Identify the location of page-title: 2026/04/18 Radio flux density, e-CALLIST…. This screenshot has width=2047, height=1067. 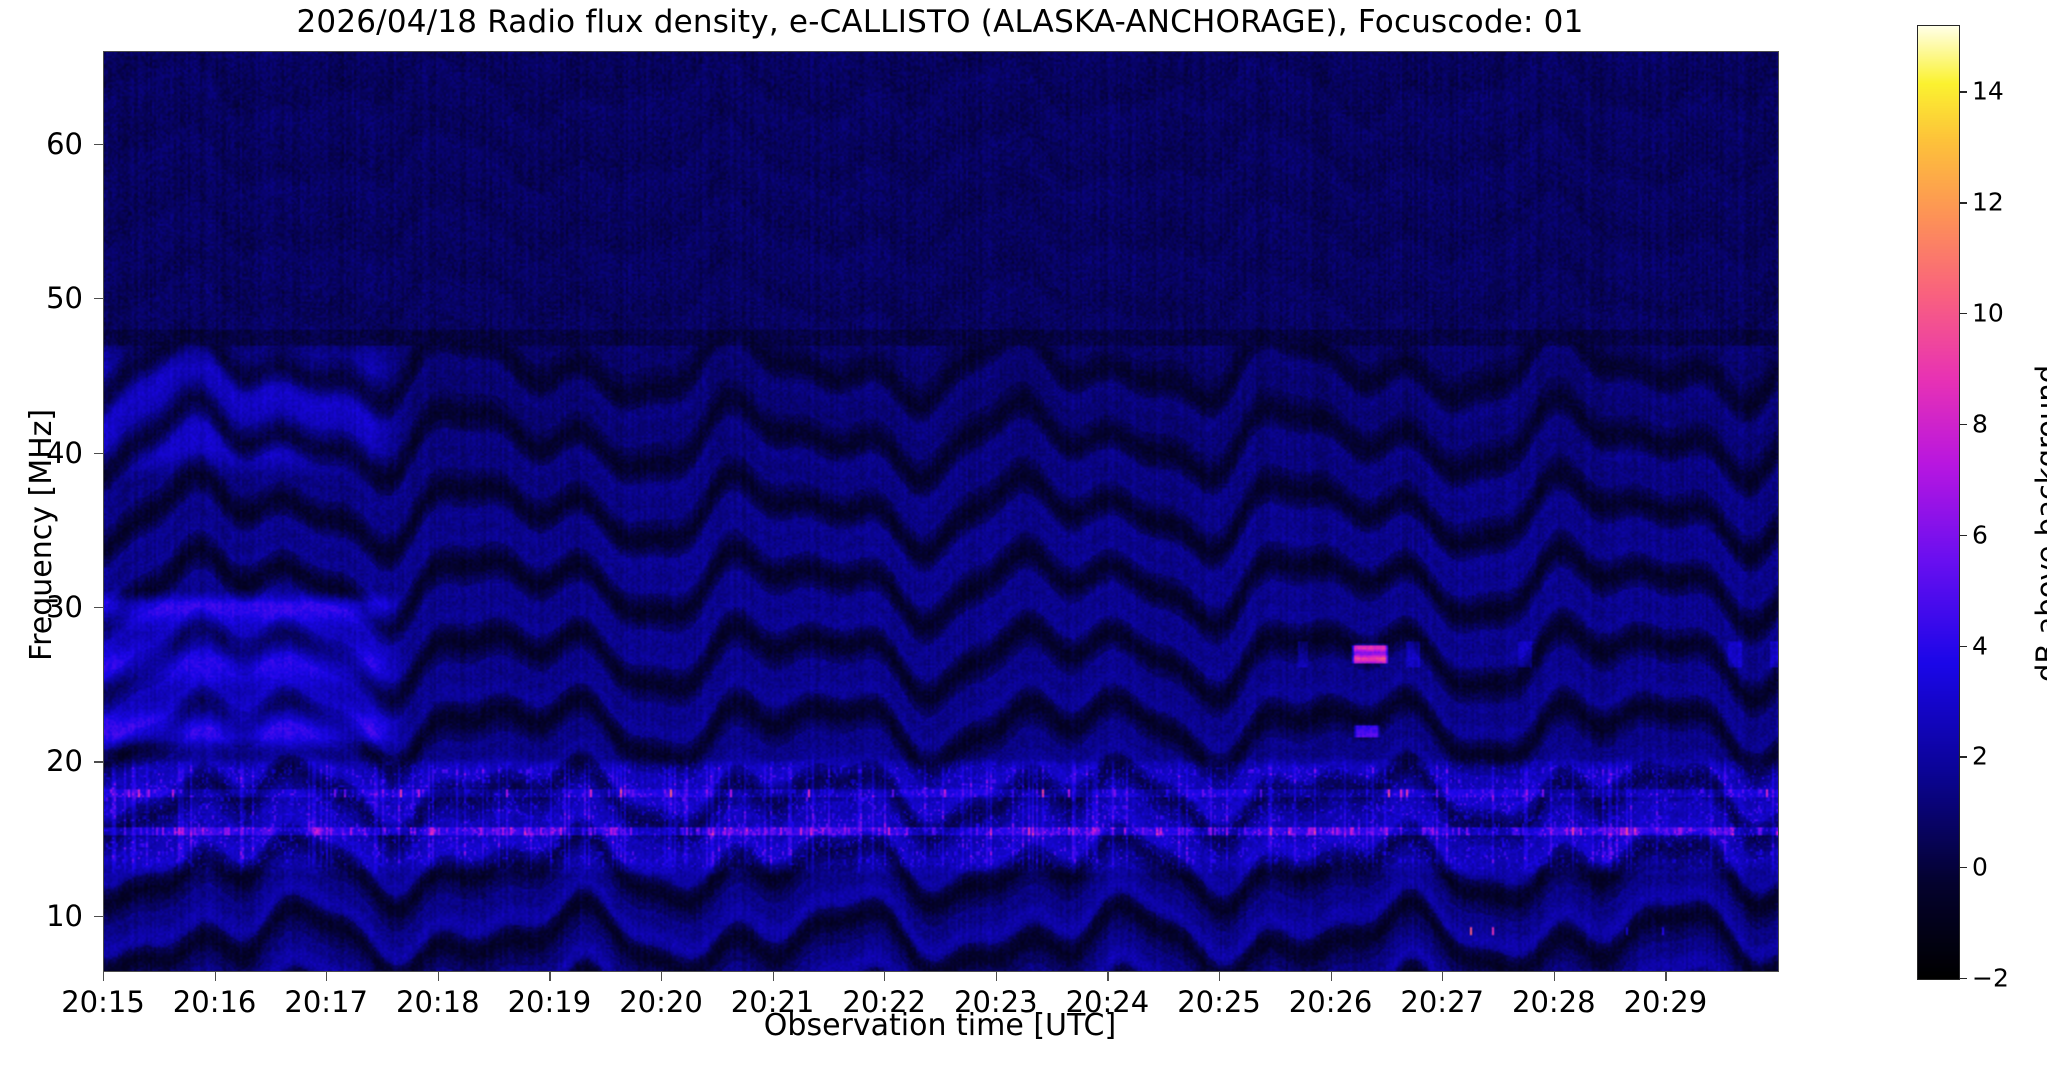
(940, 22).